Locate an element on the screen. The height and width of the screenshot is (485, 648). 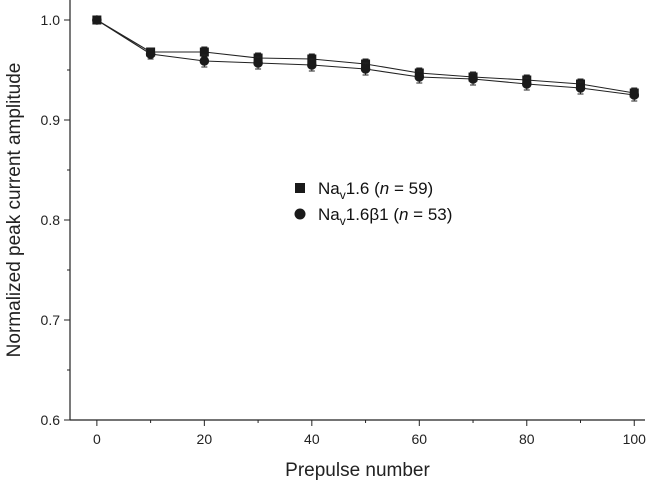
y-tick-label: 0.7 is located at coordinates (51, 320).